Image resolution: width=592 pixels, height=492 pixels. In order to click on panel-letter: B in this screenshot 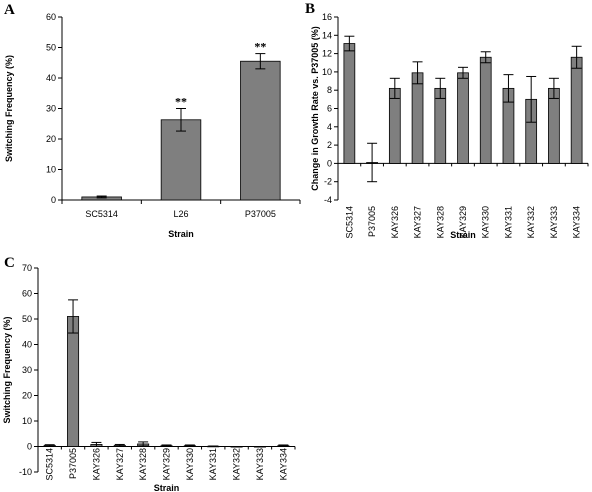, I will do `click(310, 9)`.